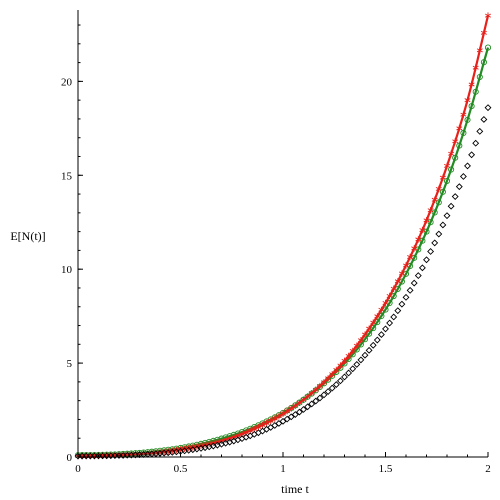 The image size is (500, 500). Describe the element at coordinates (283, 469) in the screenshot. I see `x-tick-label: 1` at that location.